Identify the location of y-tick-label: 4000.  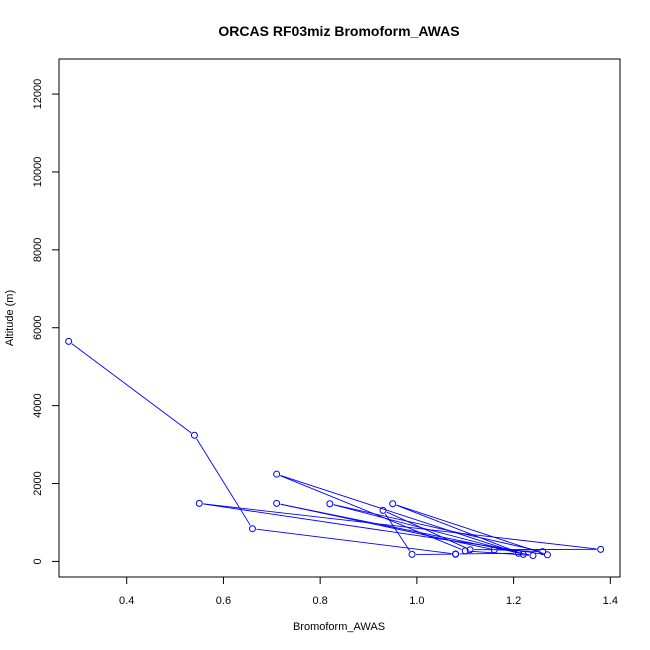
(38, 405).